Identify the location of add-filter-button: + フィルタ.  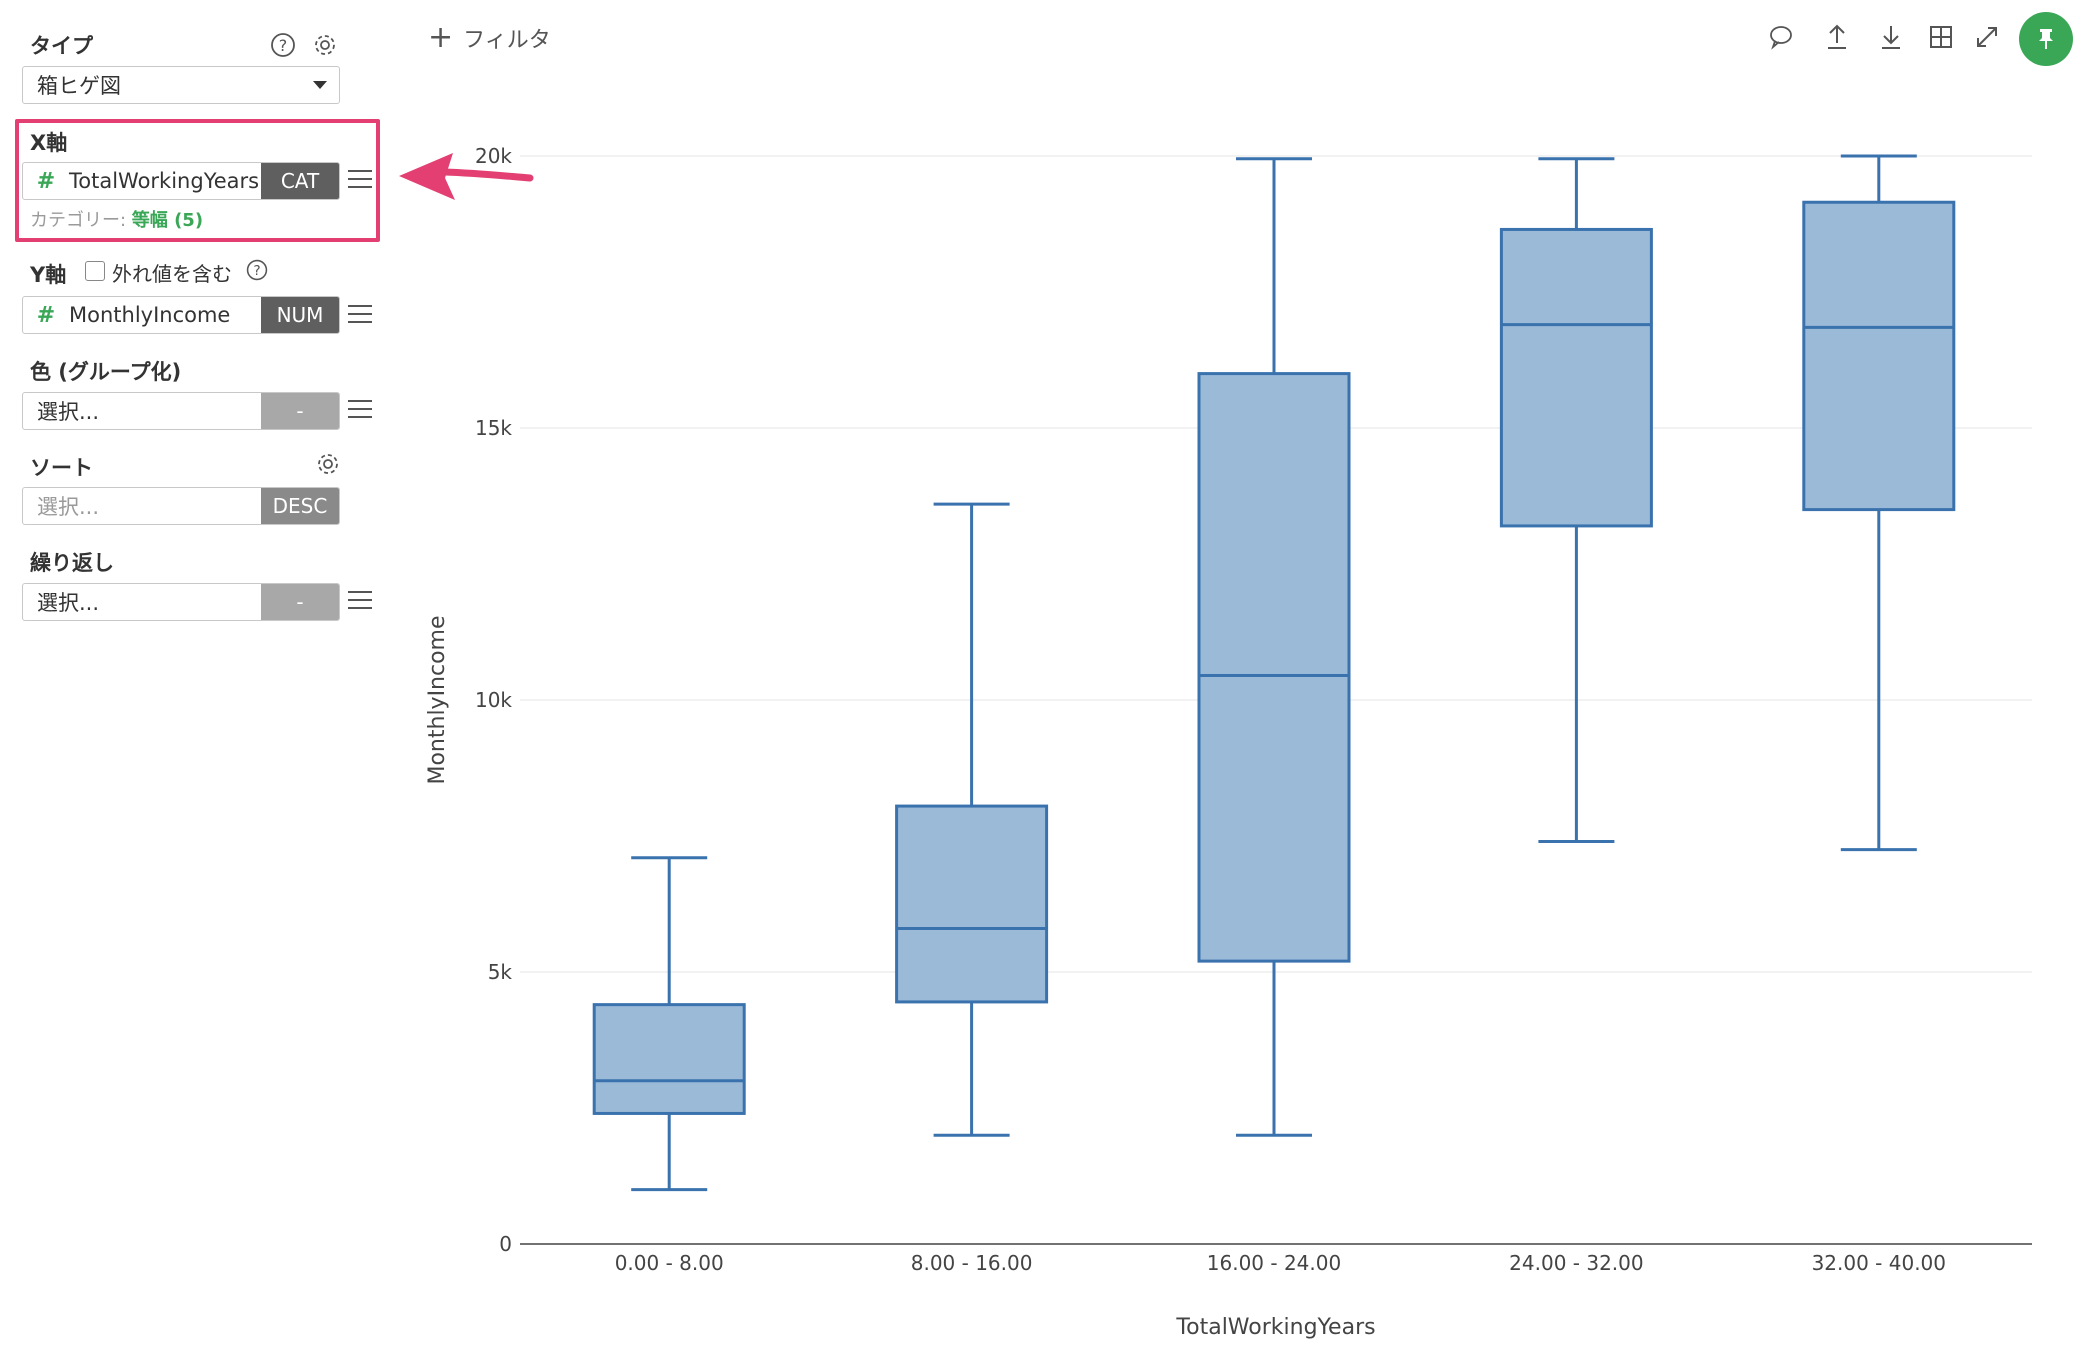
(489, 38).